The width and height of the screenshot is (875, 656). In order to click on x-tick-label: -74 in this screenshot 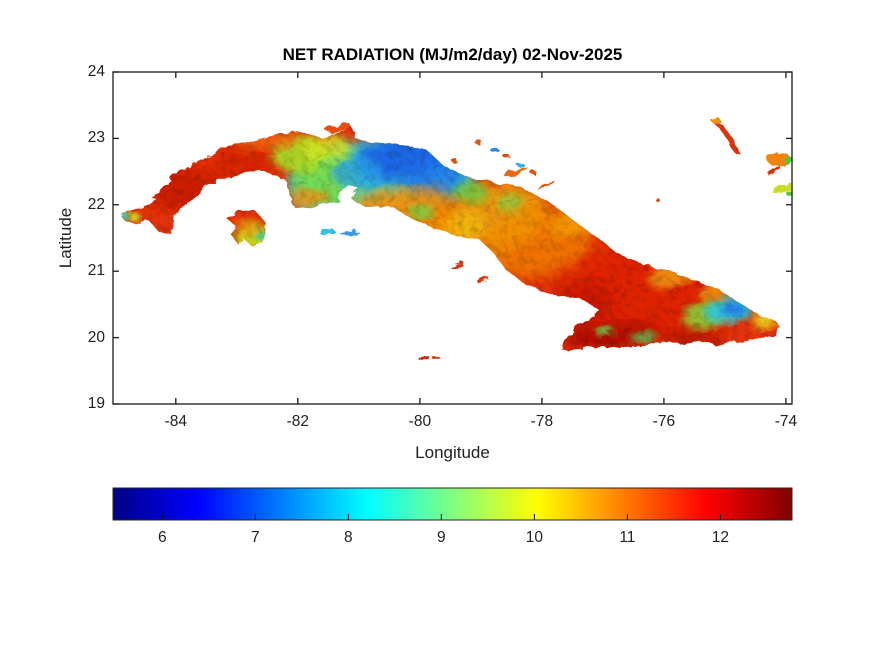, I will do `click(786, 421)`.